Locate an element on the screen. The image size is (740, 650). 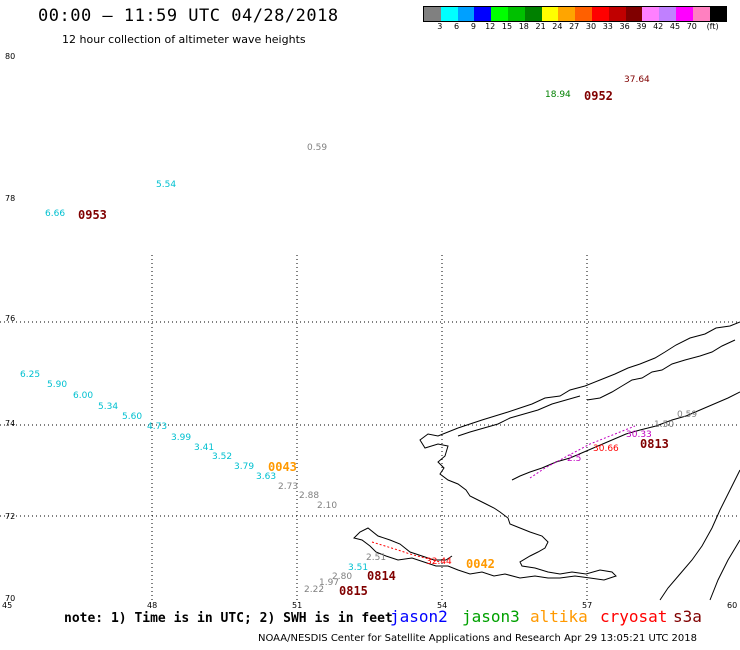
pass-time-label: 0042 is located at coordinates (480, 564).